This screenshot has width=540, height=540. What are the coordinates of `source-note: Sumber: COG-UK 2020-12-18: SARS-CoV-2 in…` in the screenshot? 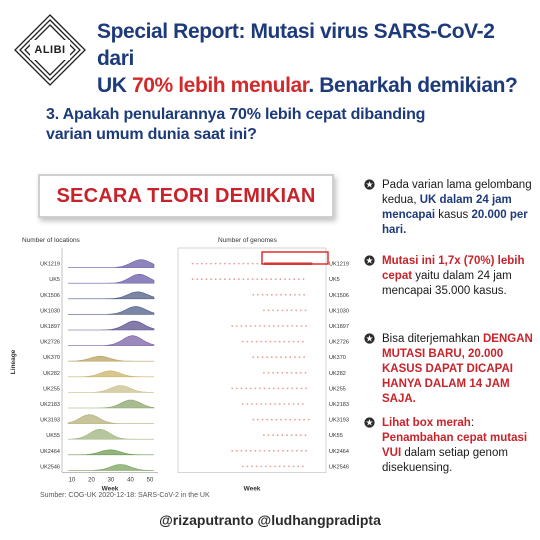 It's located at (125, 495).